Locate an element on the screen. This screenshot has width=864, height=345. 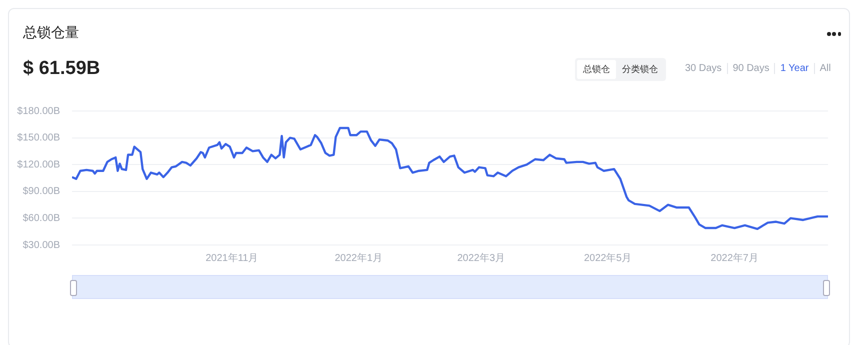
y-tick-label: $150.00B is located at coordinates (38, 138).